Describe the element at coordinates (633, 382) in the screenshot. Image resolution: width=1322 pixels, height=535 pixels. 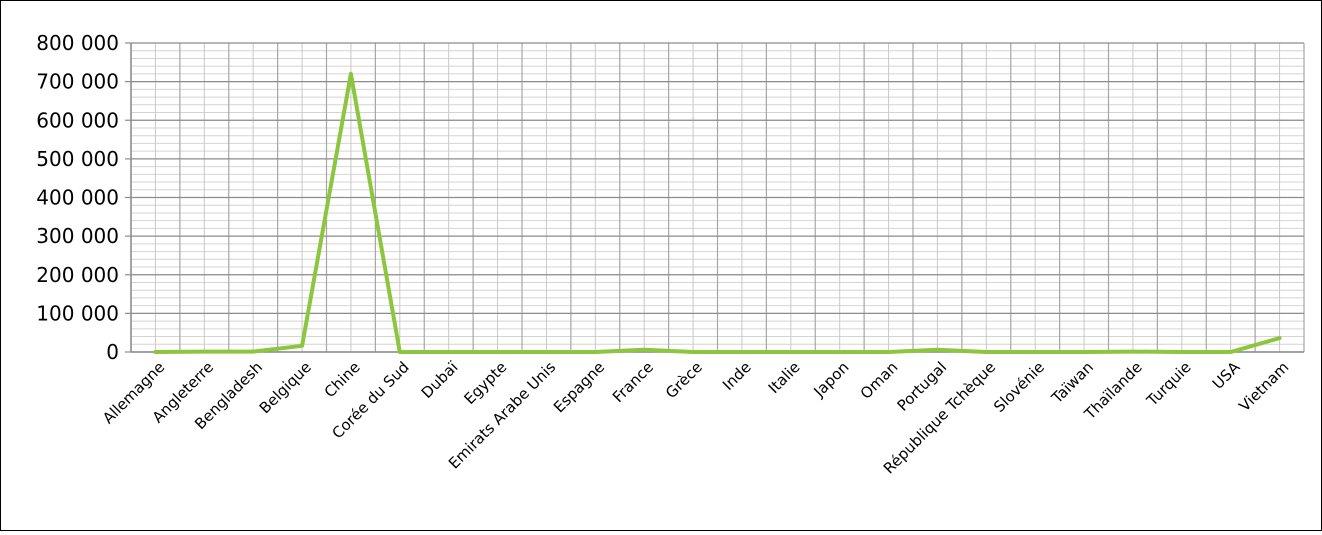
I see `x-tick-label: France` at that location.